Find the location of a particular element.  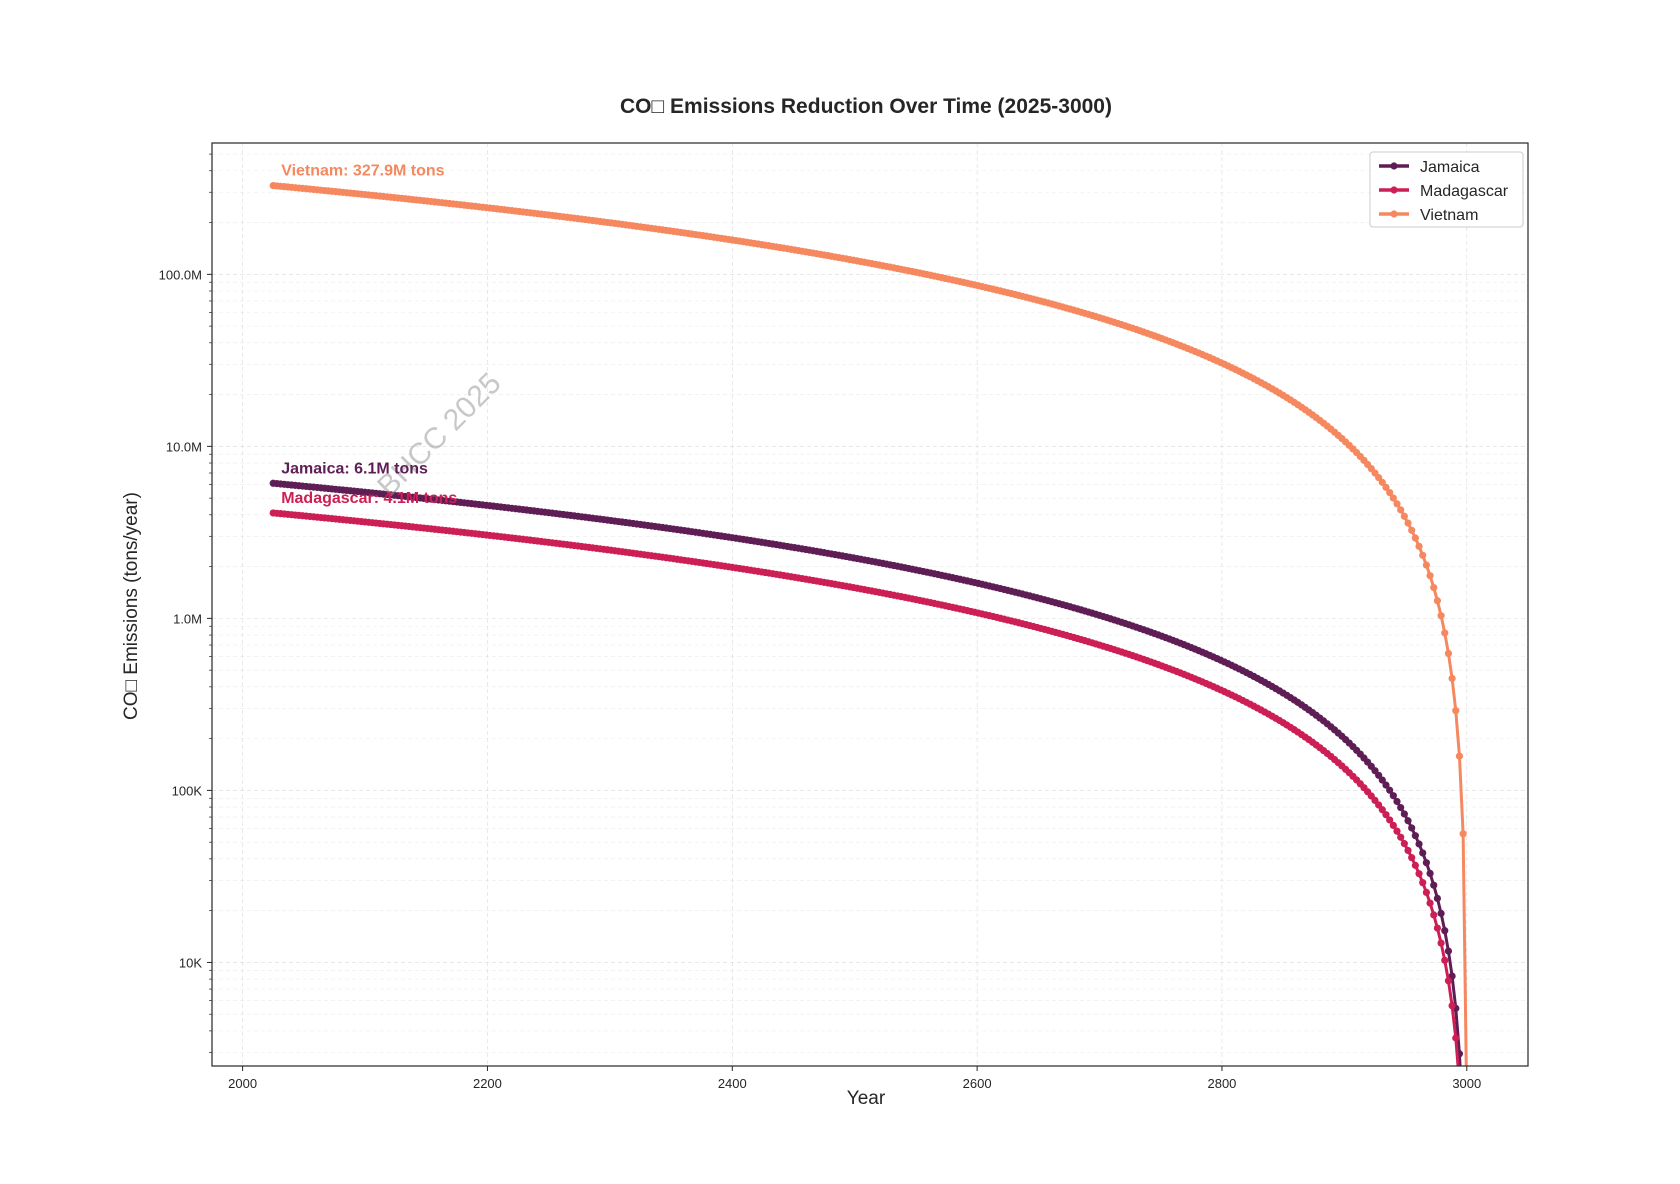

annotation-madagascar: Madagascar: 4.1M tons is located at coordinates (369, 498).